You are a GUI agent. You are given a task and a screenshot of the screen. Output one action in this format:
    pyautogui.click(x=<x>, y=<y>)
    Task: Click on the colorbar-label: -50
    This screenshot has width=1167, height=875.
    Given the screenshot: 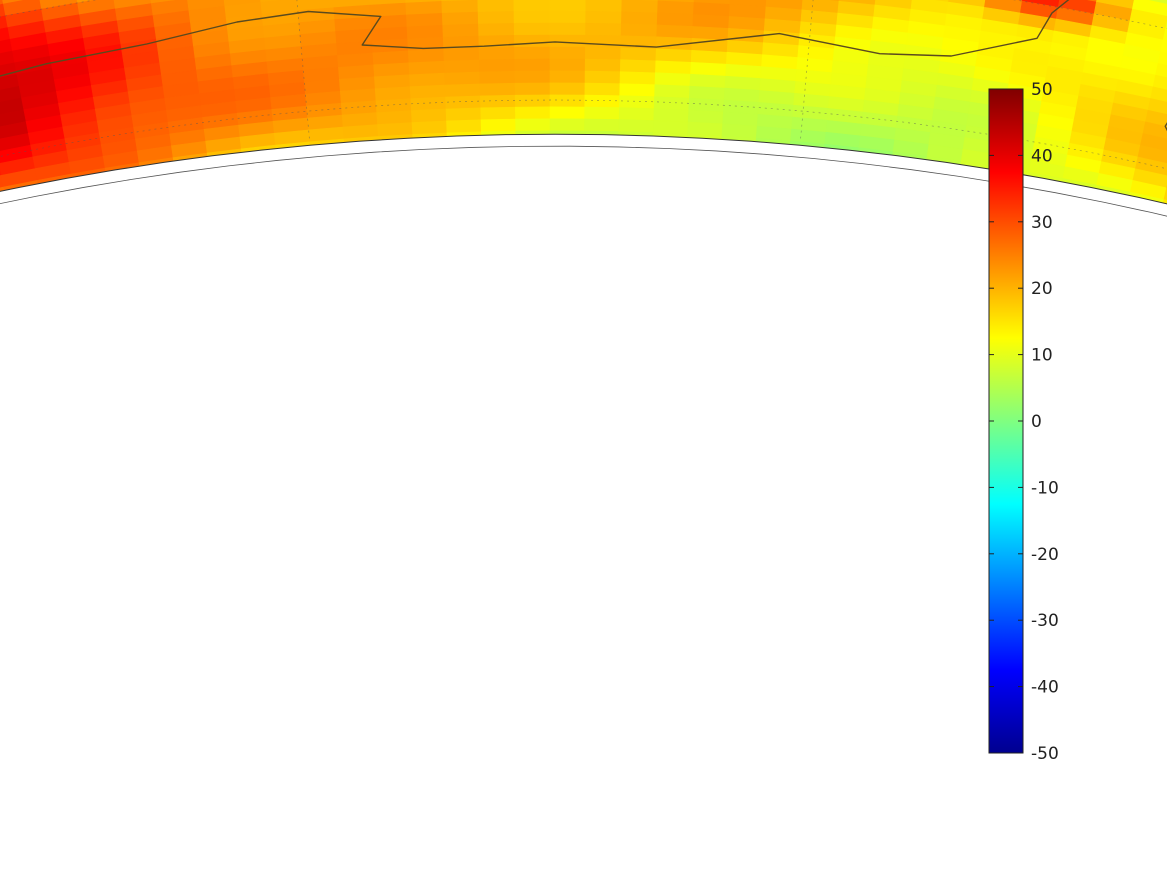 What is the action you would take?
    pyautogui.click(x=1045, y=754)
    